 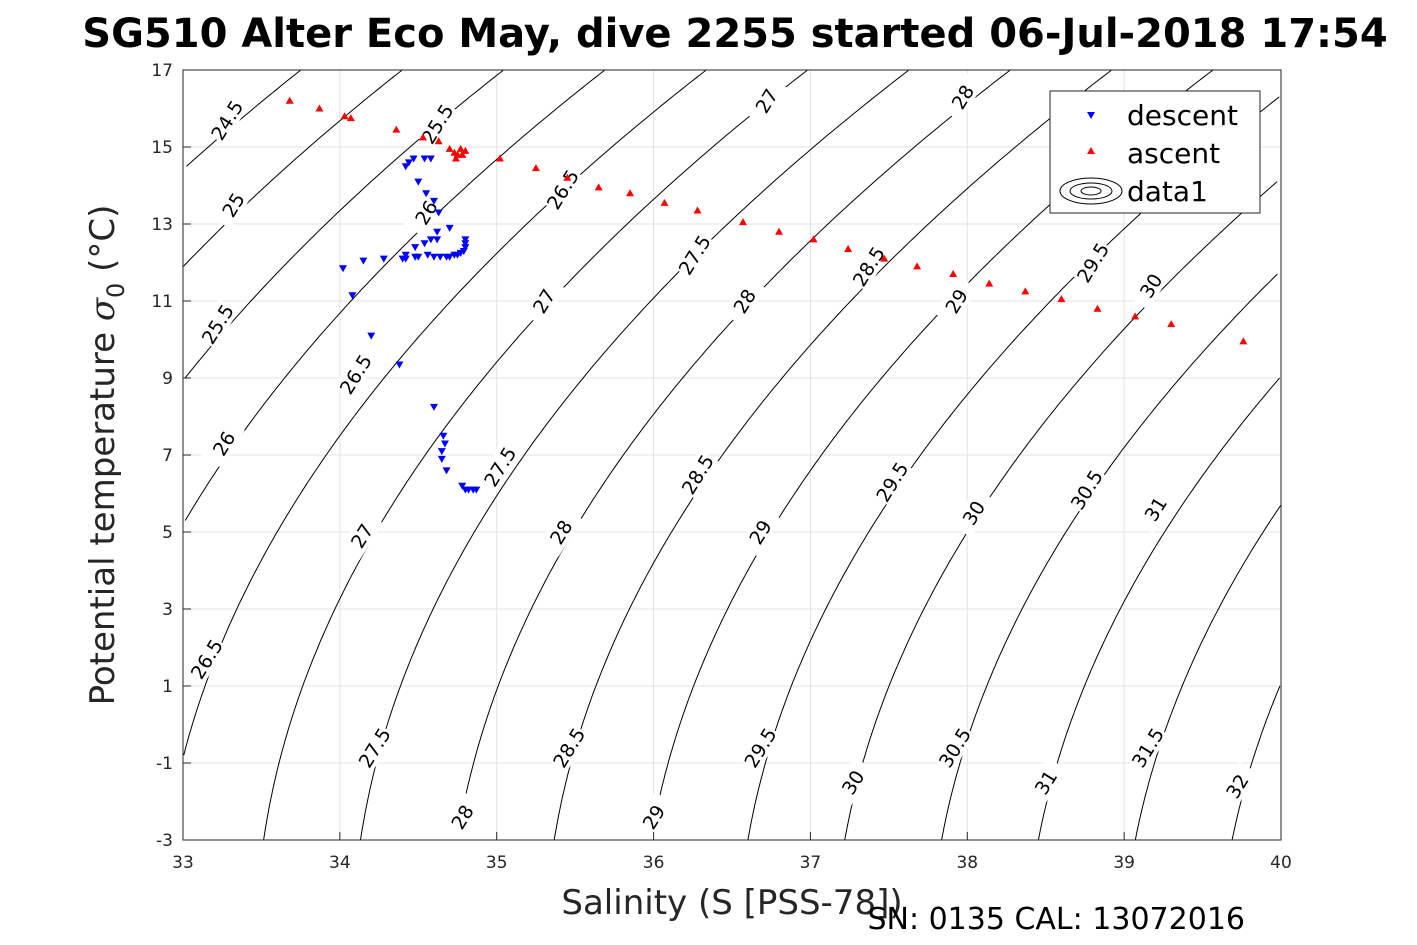 What do you see at coordinates (1091, 150) in the screenshot?
I see `legend-ascent-marker` at bounding box center [1091, 150].